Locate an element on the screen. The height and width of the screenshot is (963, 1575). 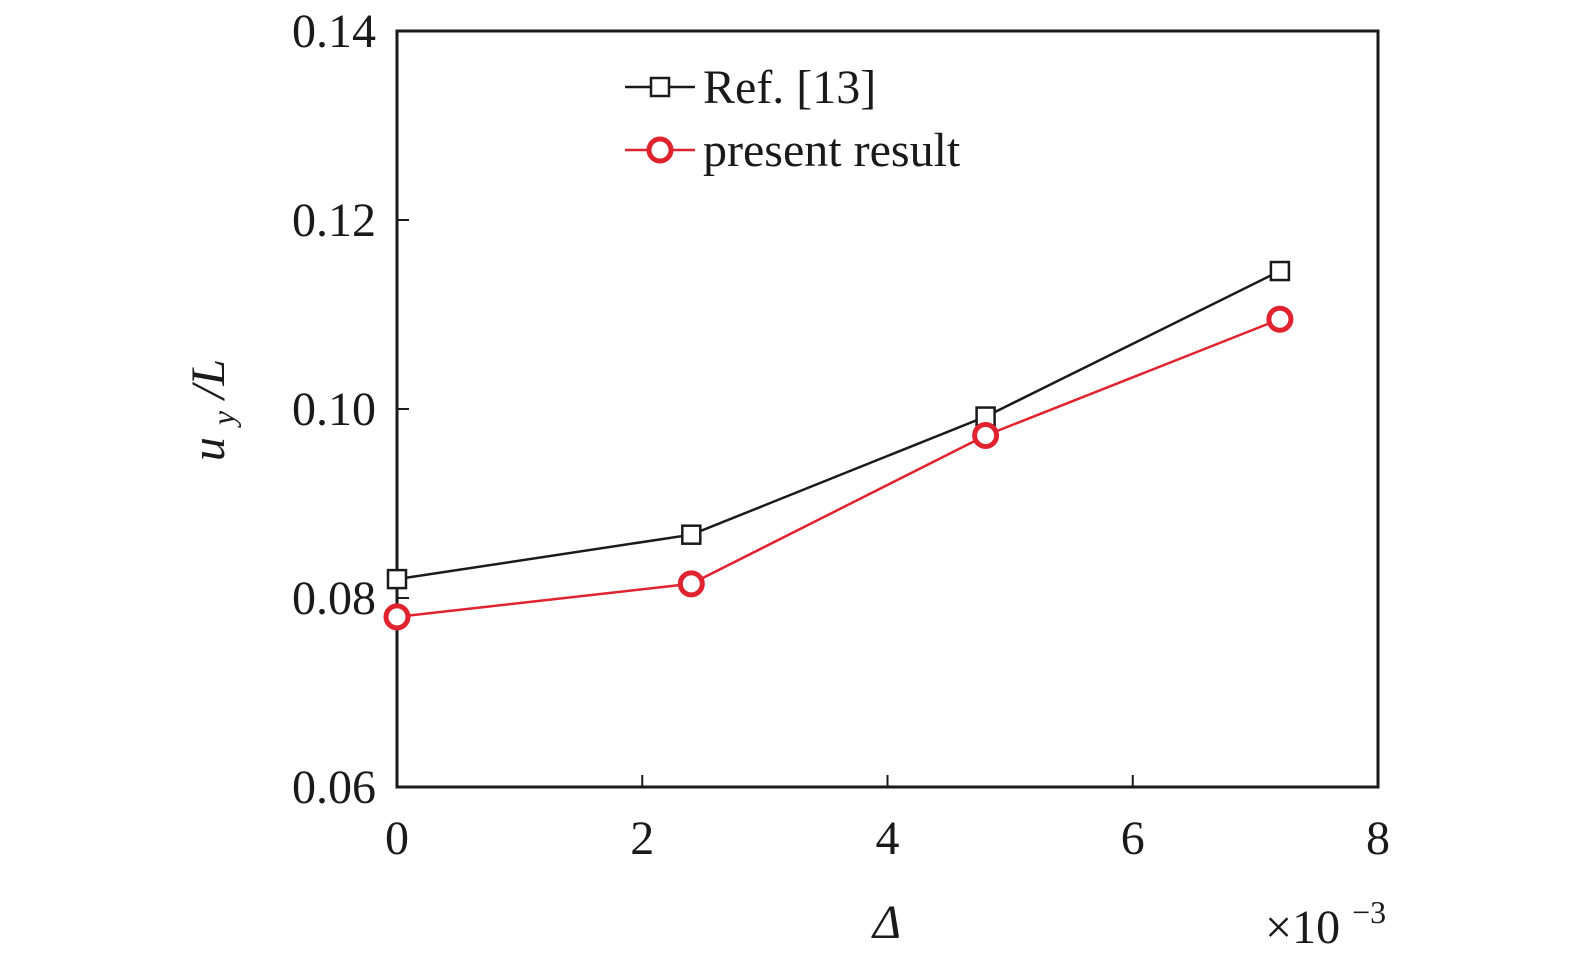
x-tick-label: 2 is located at coordinates (642, 838).